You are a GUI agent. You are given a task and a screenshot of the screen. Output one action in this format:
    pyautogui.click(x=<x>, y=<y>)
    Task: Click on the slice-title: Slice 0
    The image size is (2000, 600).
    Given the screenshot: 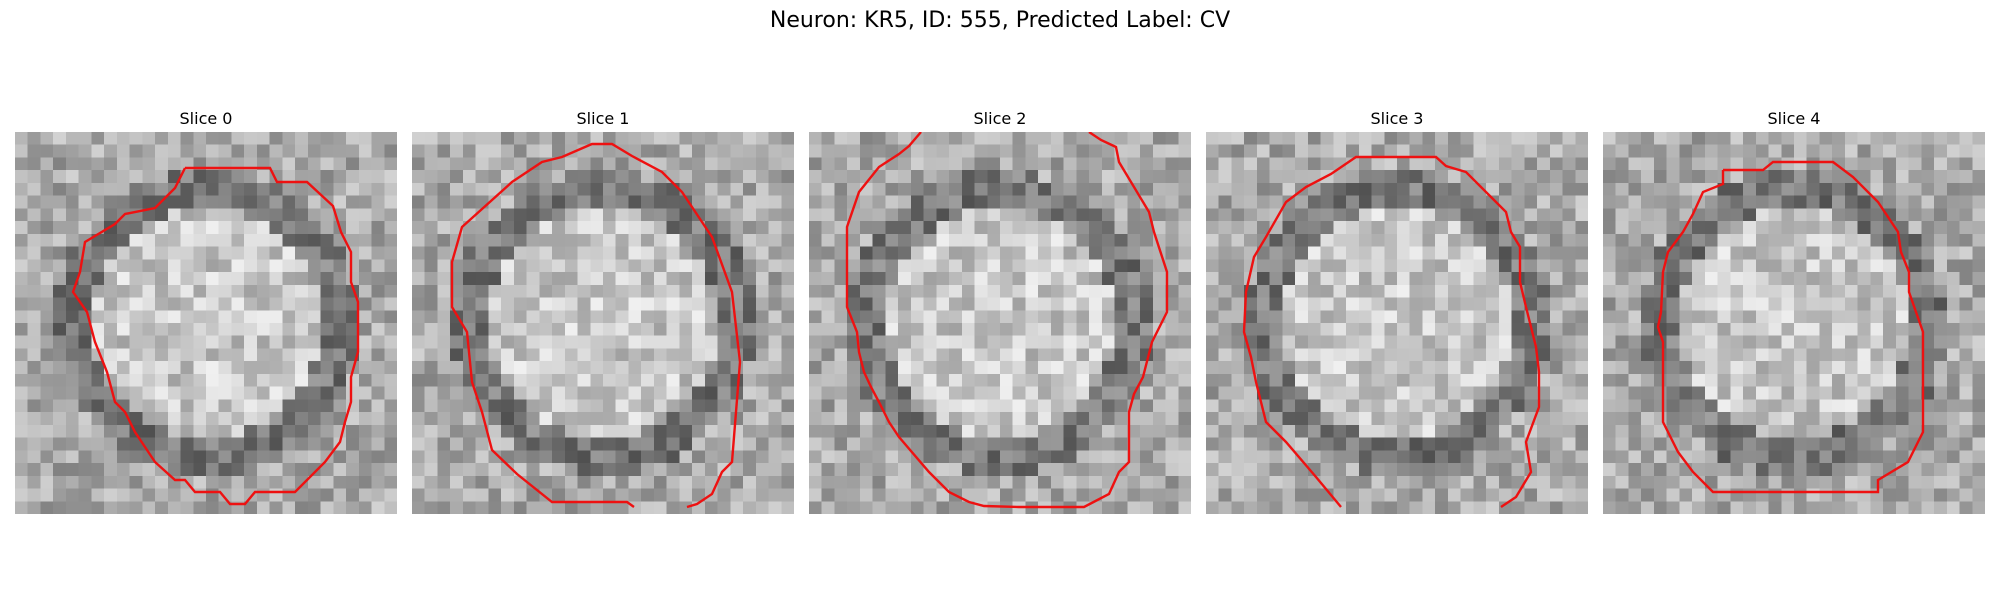 What is the action you would take?
    pyautogui.click(x=206, y=118)
    